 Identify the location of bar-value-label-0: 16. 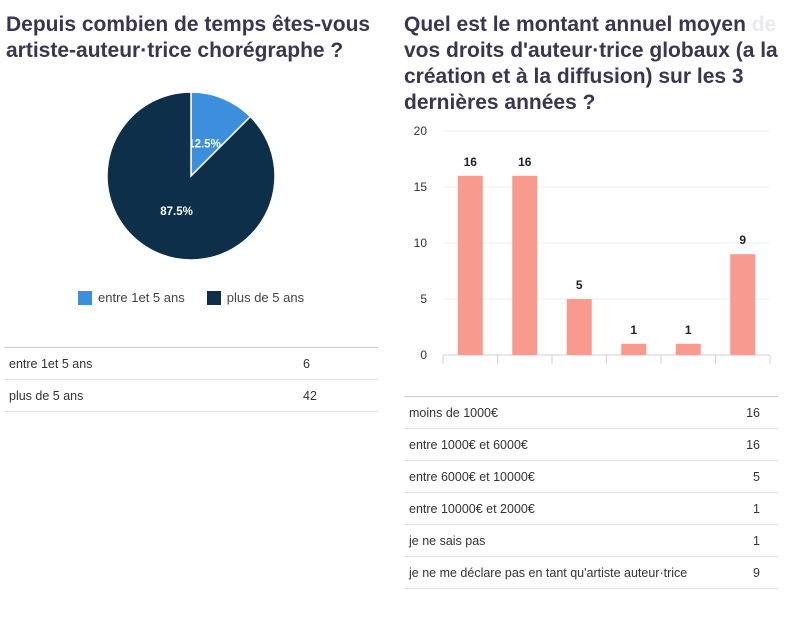
(471, 162).